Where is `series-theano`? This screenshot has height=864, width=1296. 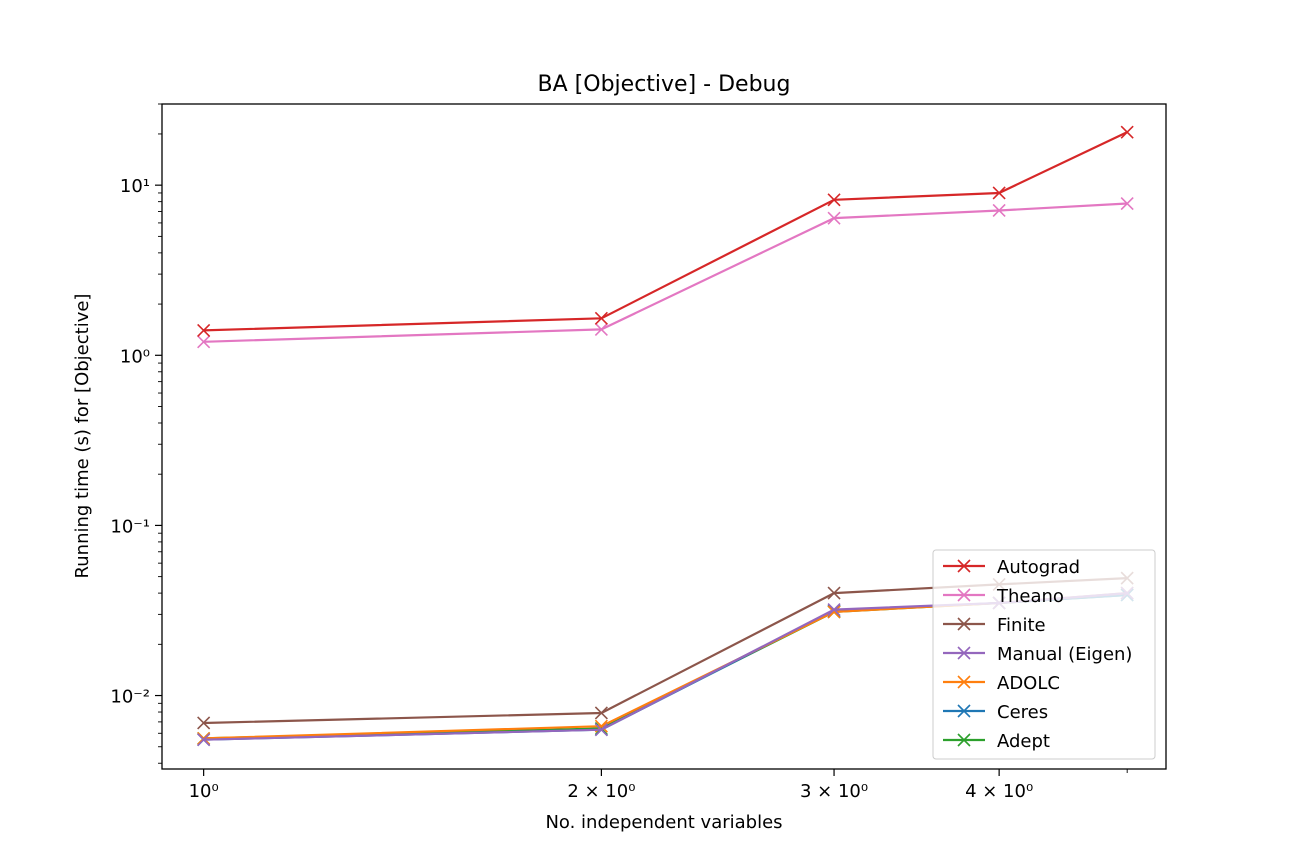 series-theano is located at coordinates (665, 272).